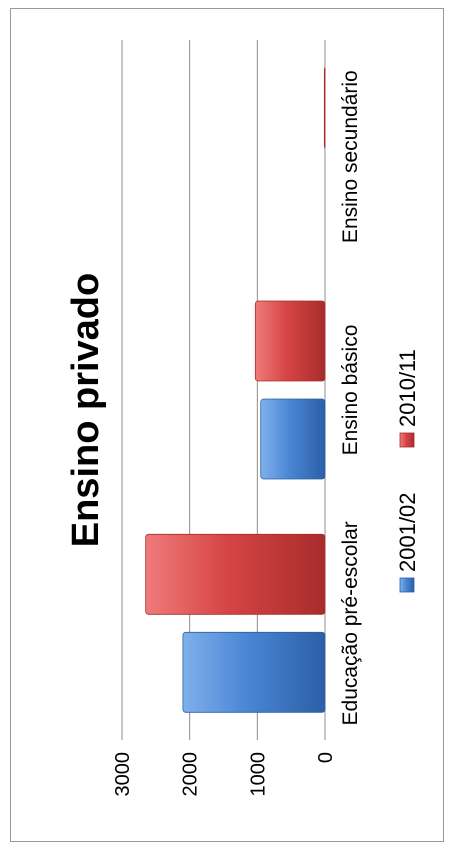  I want to click on y-tick-label: 2000, so click(191, 774).